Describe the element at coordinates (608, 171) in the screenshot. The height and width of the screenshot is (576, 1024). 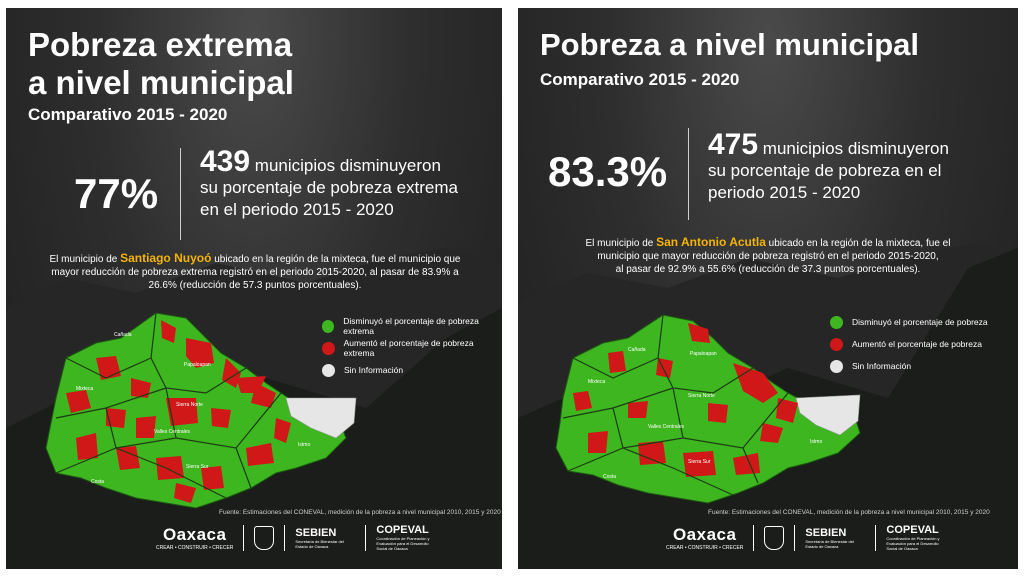
I see `big-percentage: 83.3%` at that location.